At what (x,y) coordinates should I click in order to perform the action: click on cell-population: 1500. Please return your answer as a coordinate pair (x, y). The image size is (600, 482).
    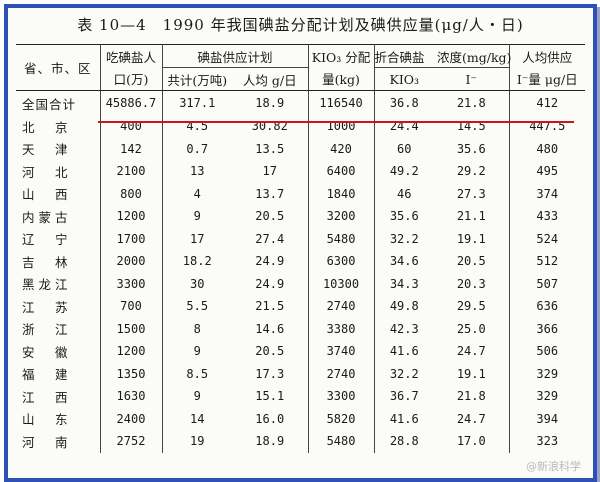
    Looking at the image, I should click on (131, 328).